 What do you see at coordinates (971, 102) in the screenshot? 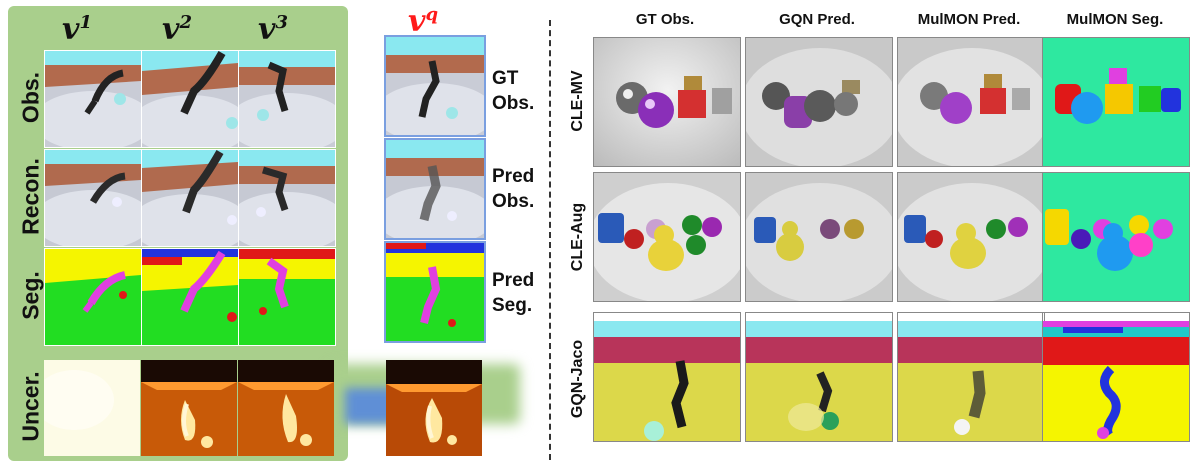
I see `cle-mv-mulmon-pred` at bounding box center [971, 102].